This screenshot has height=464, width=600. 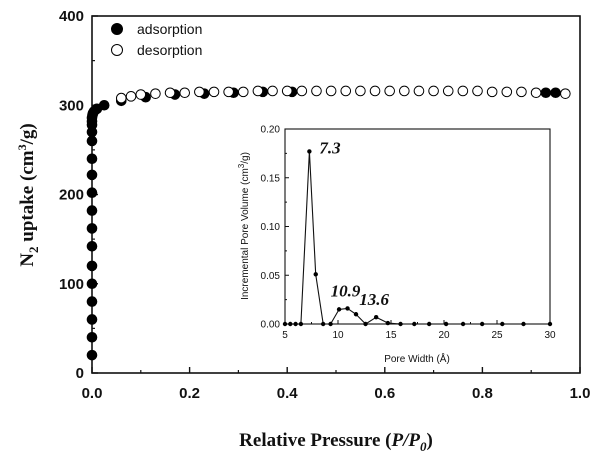 What do you see at coordinates (27, 260) in the screenshot?
I see `y-axis-title-n: N` at bounding box center [27, 260].